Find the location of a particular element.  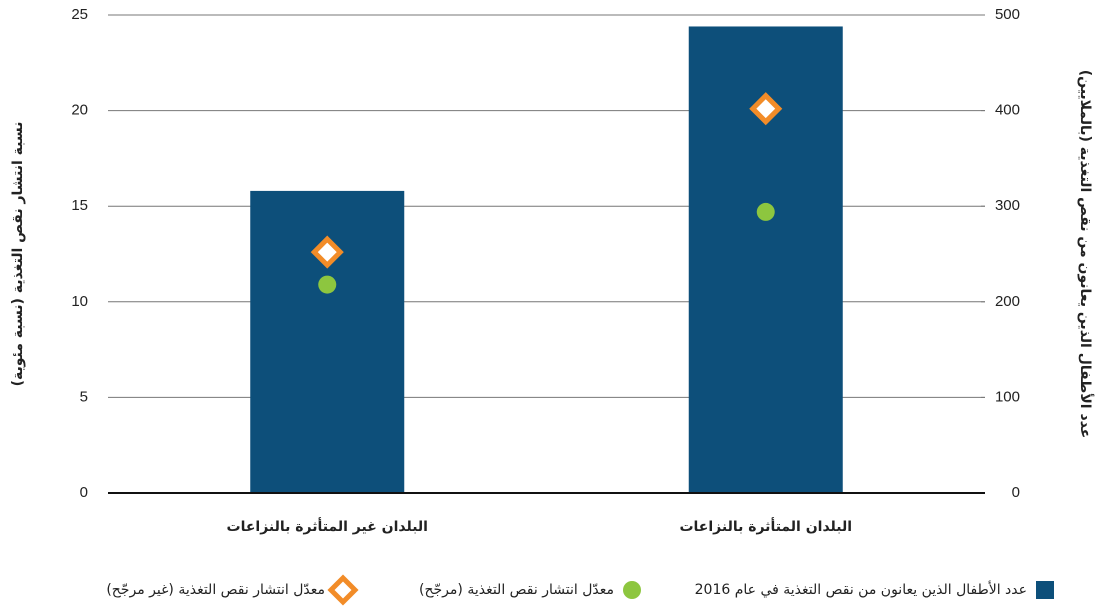

y2-tick-label: 100 is located at coordinates (1007, 396).